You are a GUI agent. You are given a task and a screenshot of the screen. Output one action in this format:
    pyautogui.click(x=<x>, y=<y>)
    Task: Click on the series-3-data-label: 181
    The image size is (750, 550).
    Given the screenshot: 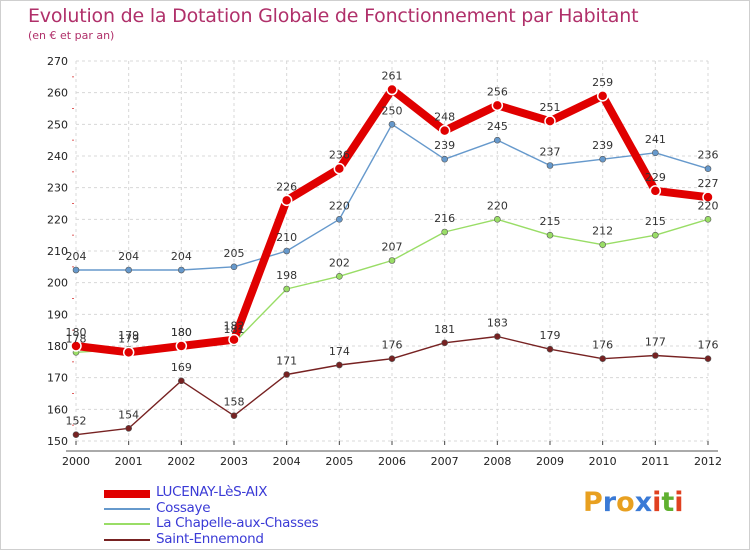 What is the action you would take?
    pyautogui.click(x=444, y=329)
    